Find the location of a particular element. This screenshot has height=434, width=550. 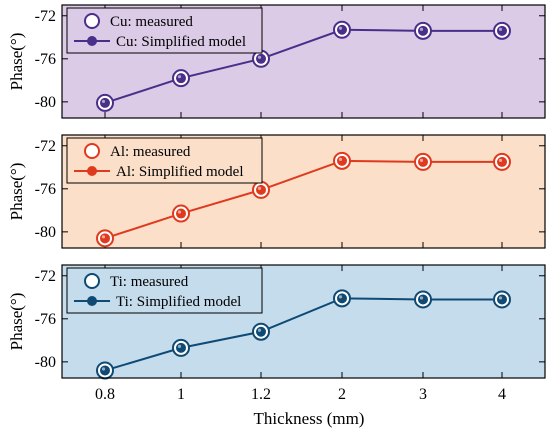

x-axis-title: Thickness (mm) is located at coordinates (309, 418).